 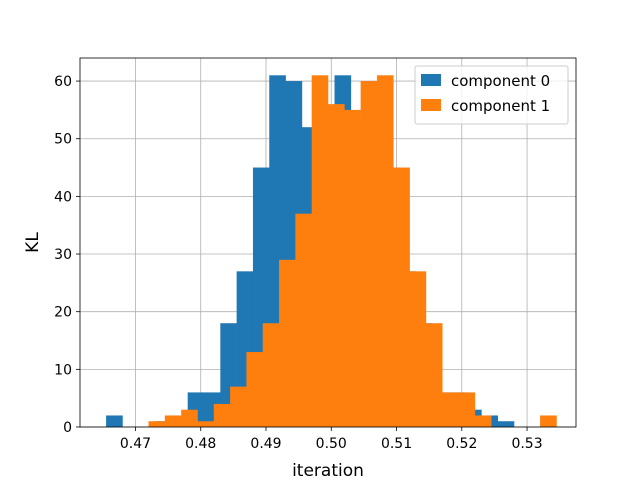 What do you see at coordinates (500, 106) in the screenshot?
I see `legend-label-component-1: component 1` at bounding box center [500, 106].